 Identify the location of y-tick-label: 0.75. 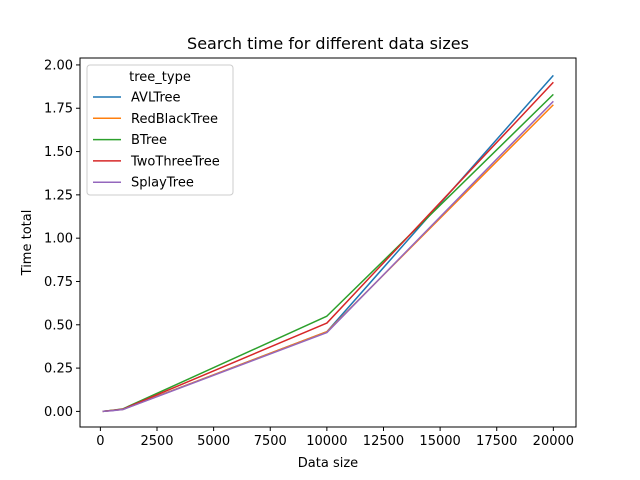
(58, 282).